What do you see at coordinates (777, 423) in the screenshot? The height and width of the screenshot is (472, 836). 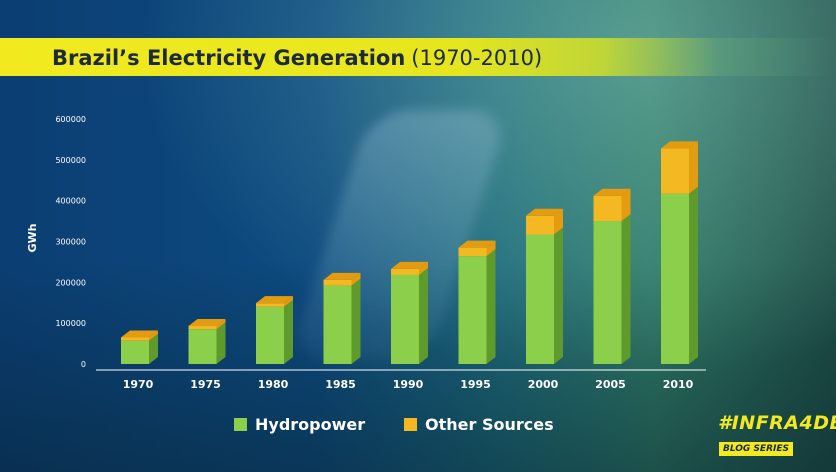 I see `brand-logo: #INFRA4DEV` at bounding box center [777, 423].